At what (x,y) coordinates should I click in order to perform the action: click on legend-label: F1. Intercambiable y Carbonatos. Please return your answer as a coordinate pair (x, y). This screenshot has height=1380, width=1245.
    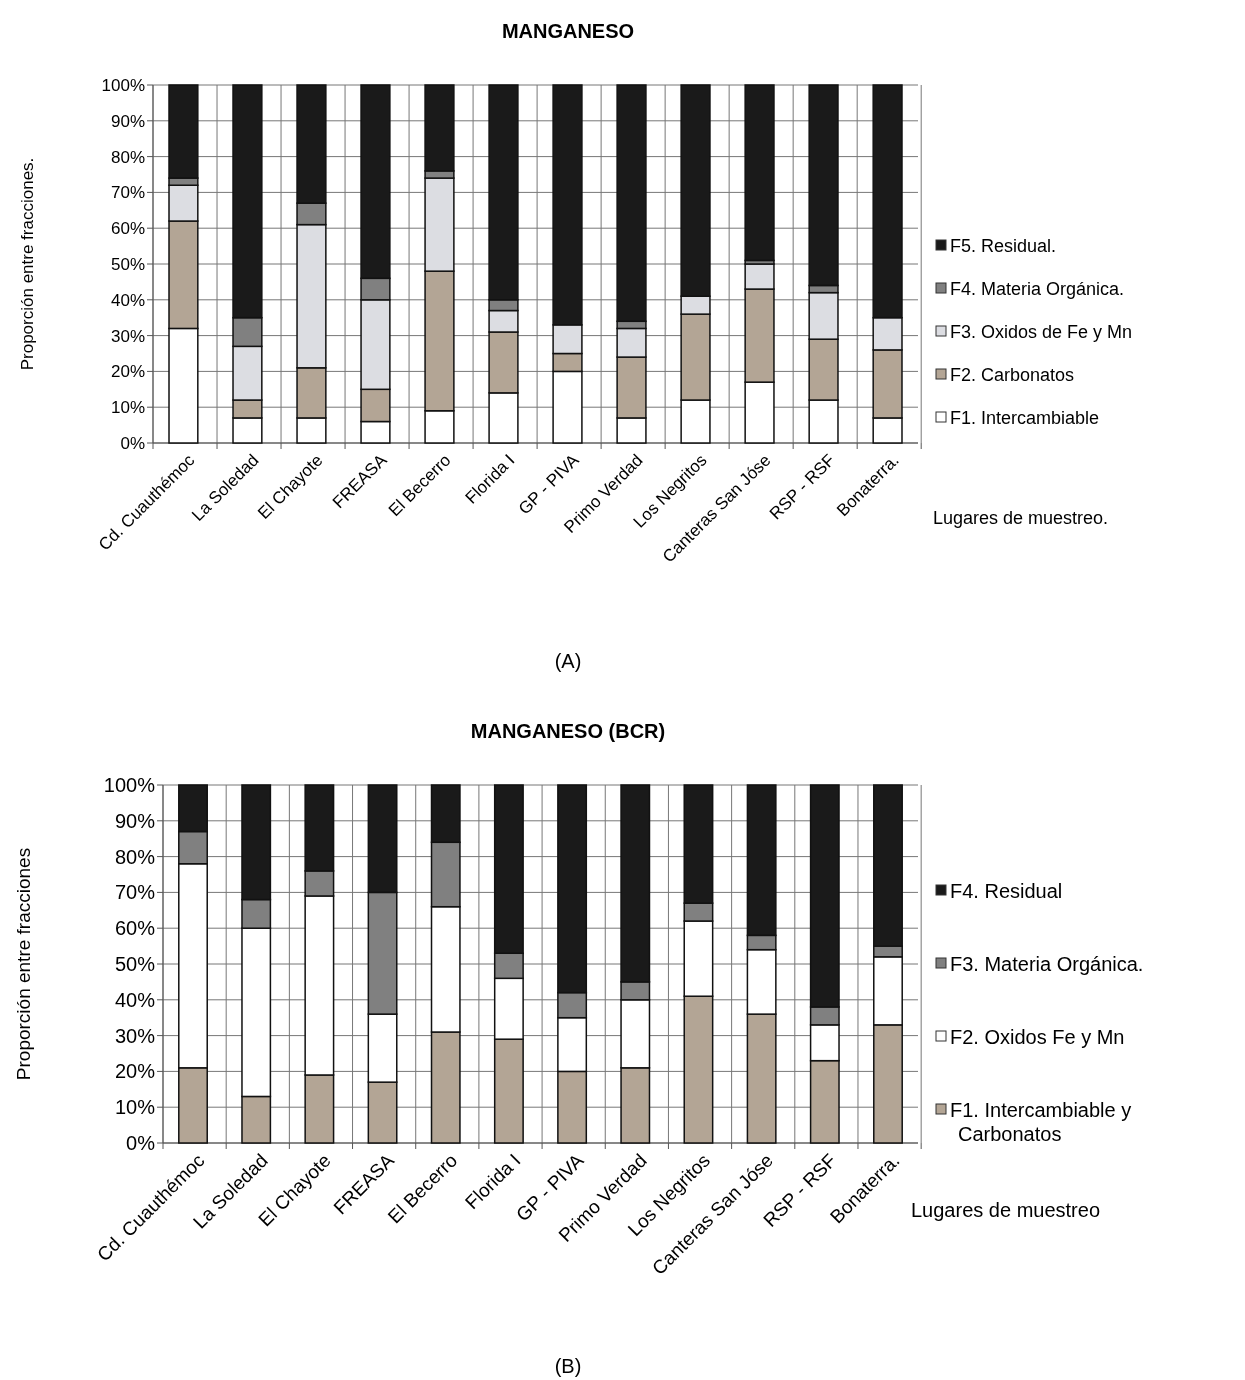
    Looking at the image, I should click on (1041, 1122).